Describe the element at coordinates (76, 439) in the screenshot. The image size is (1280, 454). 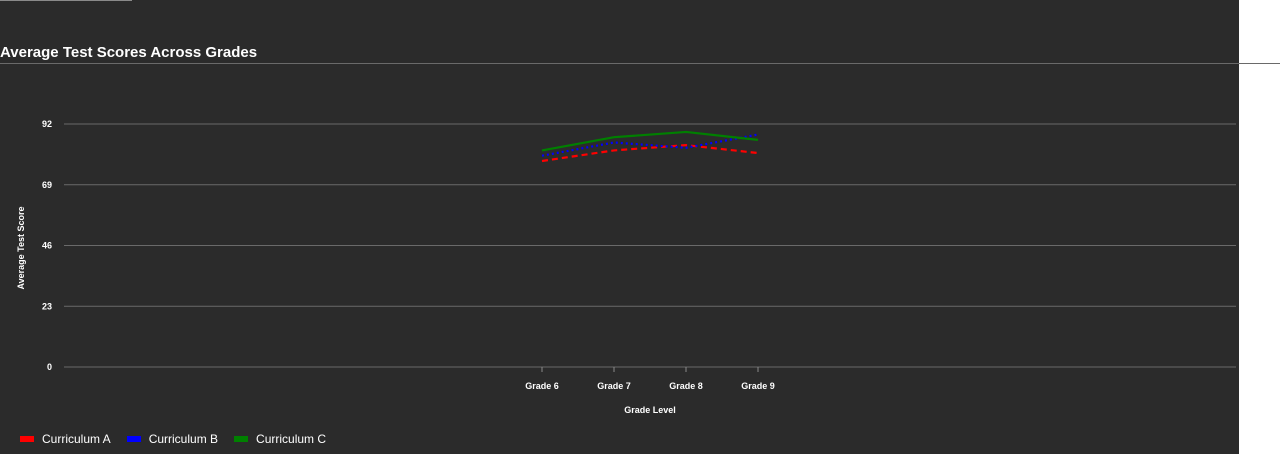
I see `legend-label: Curriculum A` at that location.